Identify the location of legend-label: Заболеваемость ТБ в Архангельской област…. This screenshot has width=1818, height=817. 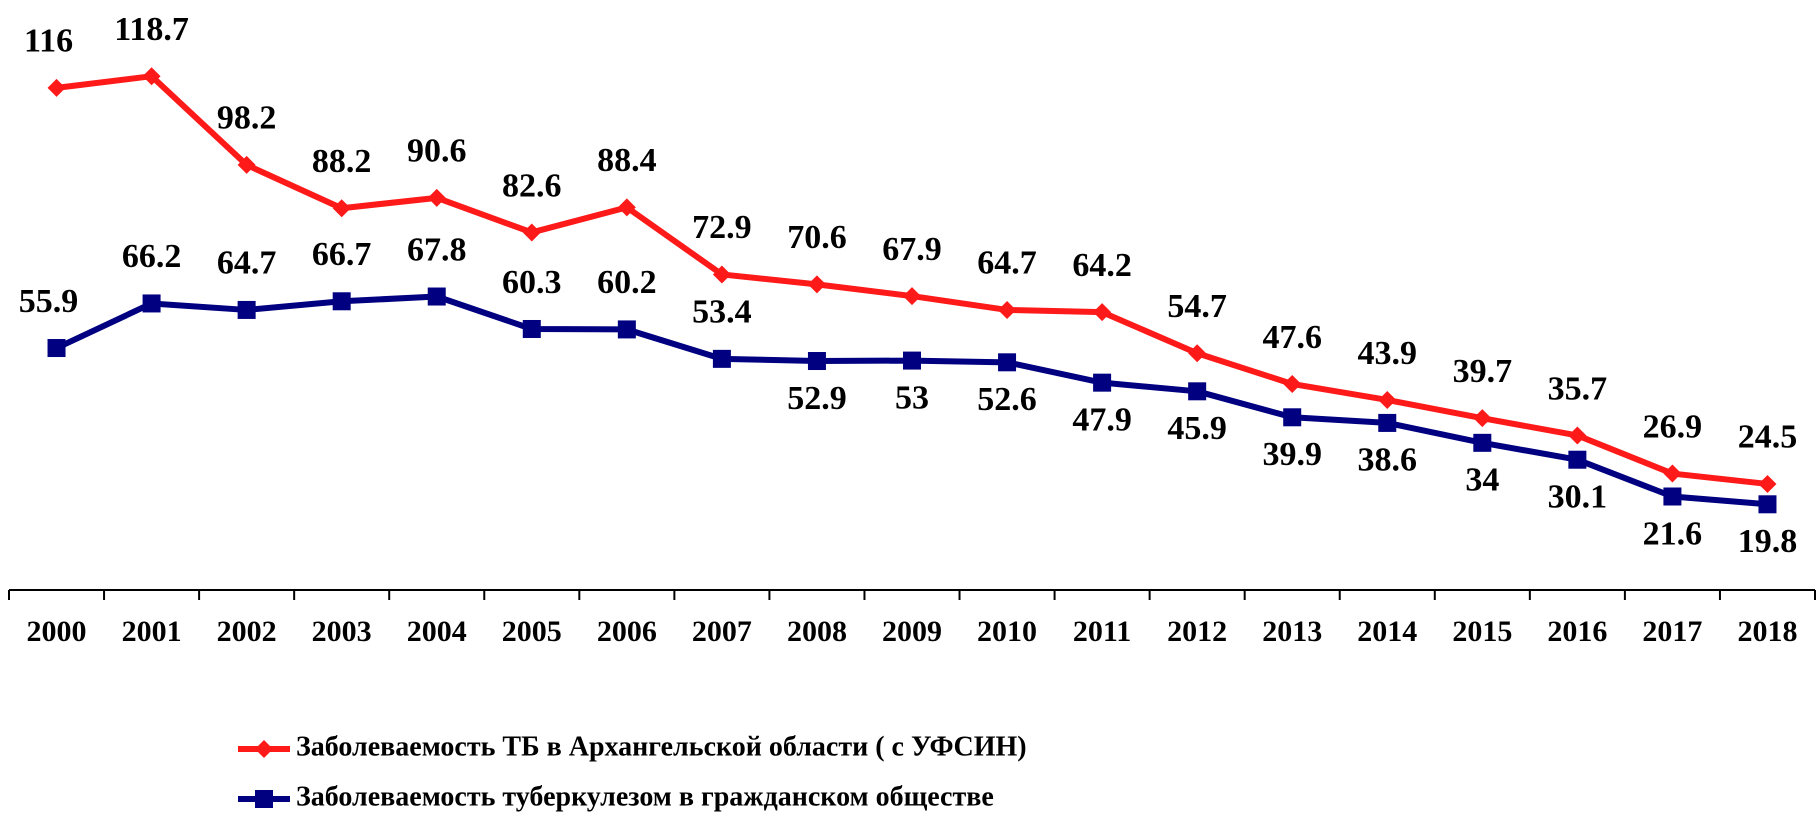
(661, 746).